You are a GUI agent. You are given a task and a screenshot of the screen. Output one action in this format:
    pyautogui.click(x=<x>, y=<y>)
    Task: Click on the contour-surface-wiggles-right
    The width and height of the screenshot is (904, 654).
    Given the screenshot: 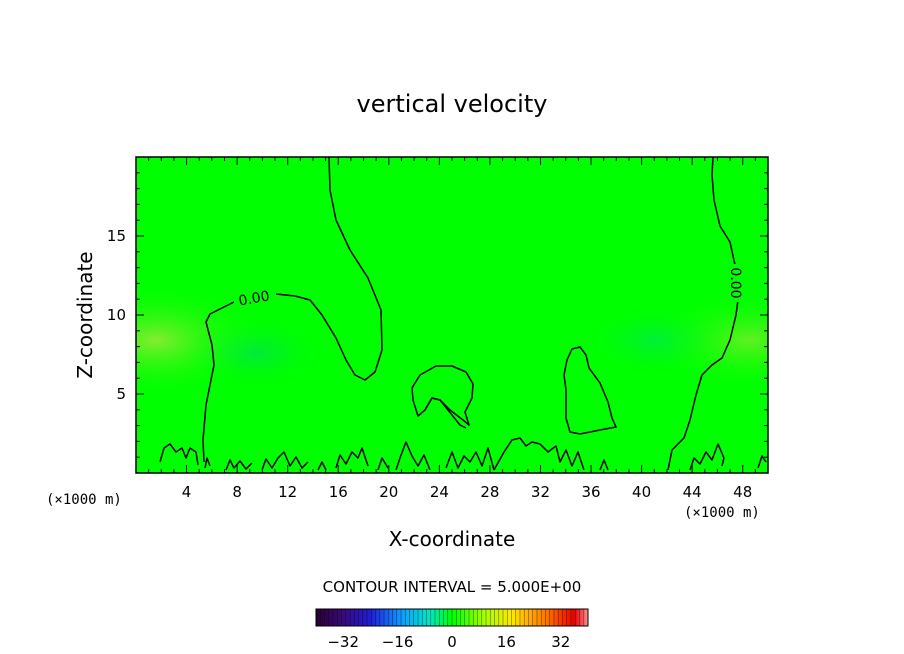 What is the action you would take?
    pyautogui.click(x=630, y=454)
    